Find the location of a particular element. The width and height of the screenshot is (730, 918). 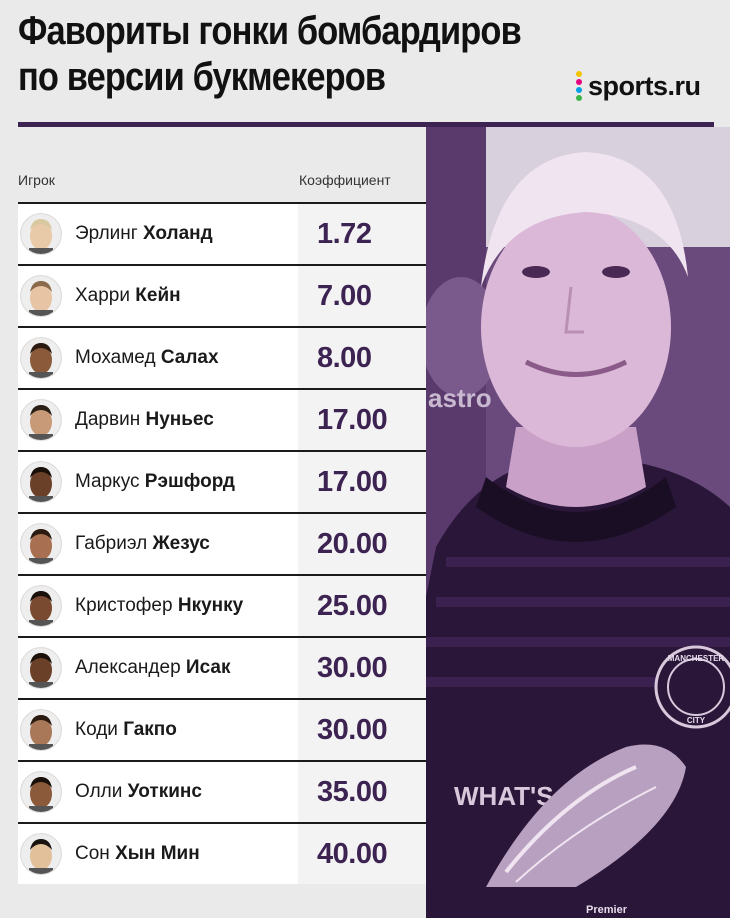

table-row: Дарвин Нуньес 17.00 is located at coordinates (222, 419).